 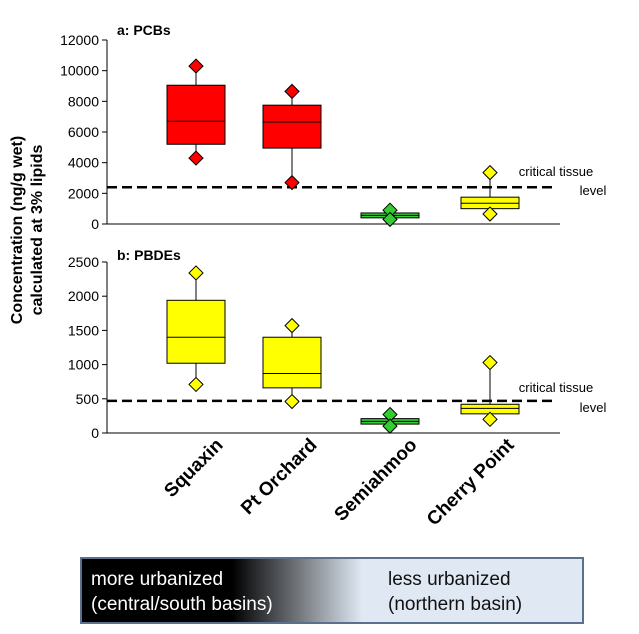 I want to click on urbanized-label-line2: (central/south basins), so click(x=182, y=604).